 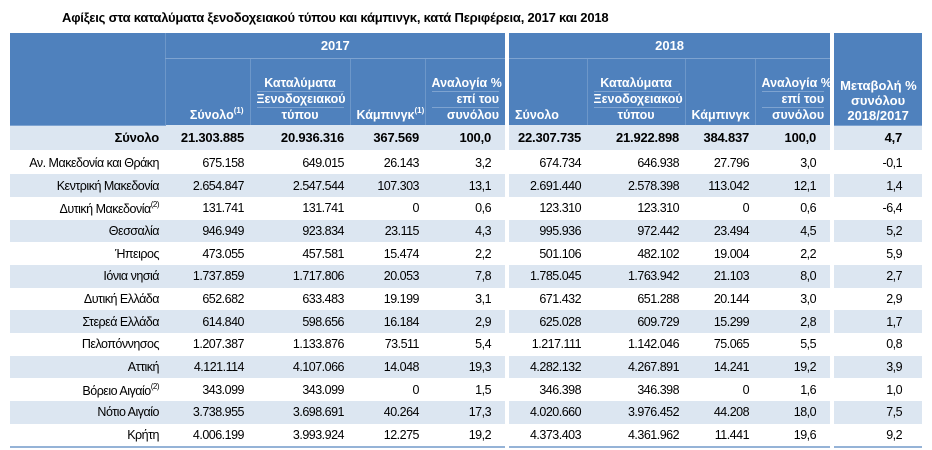 I want to click on value-cell: 946.949, so click(x=207, y=231).